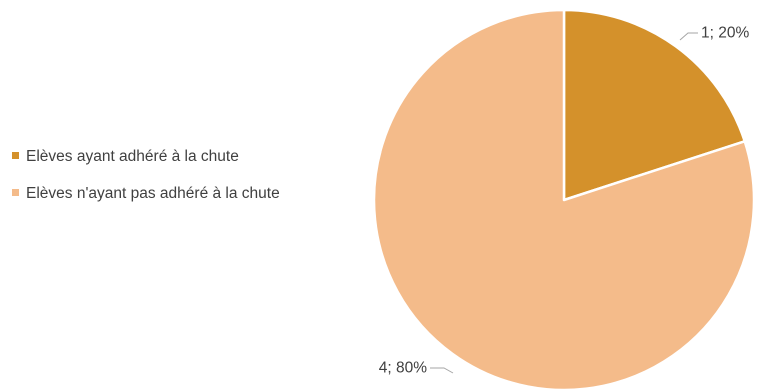 The image size is (761, 390). What do you see at coordinates (725, 33) in the screenshot?
I see `data-label-adhere: 1; 20%` at bounding box center [725, 33].